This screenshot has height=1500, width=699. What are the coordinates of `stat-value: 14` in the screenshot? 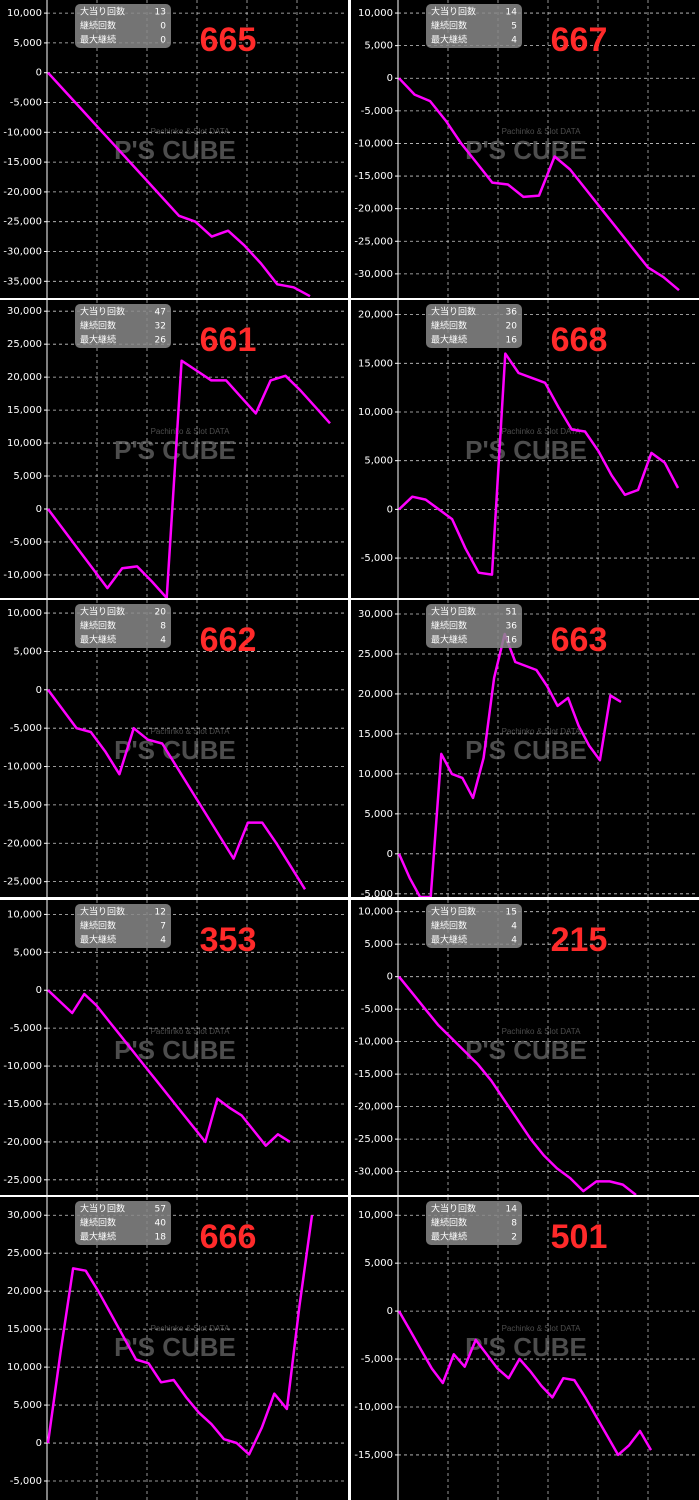 It's located at (512, 1210).